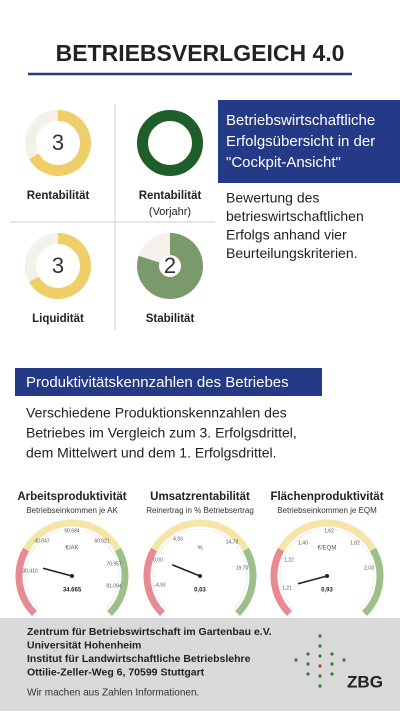  Describe the element at coordinates (300, 120) in the screenshot. I see `box-text: Betriebswirtschaftliche` at that location.